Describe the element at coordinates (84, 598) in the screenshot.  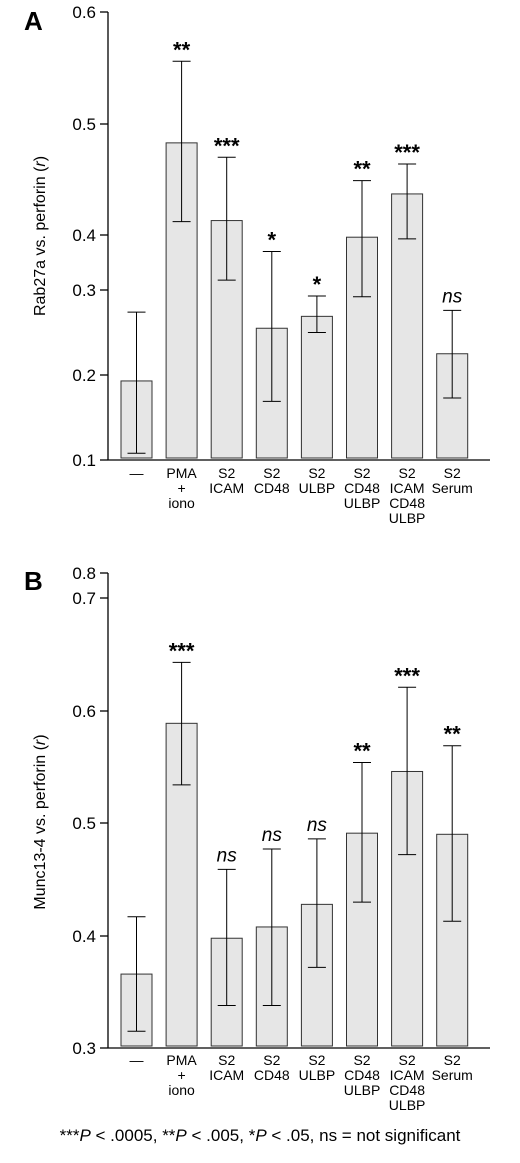
I see `y-tick-label: 0.7` at that location.